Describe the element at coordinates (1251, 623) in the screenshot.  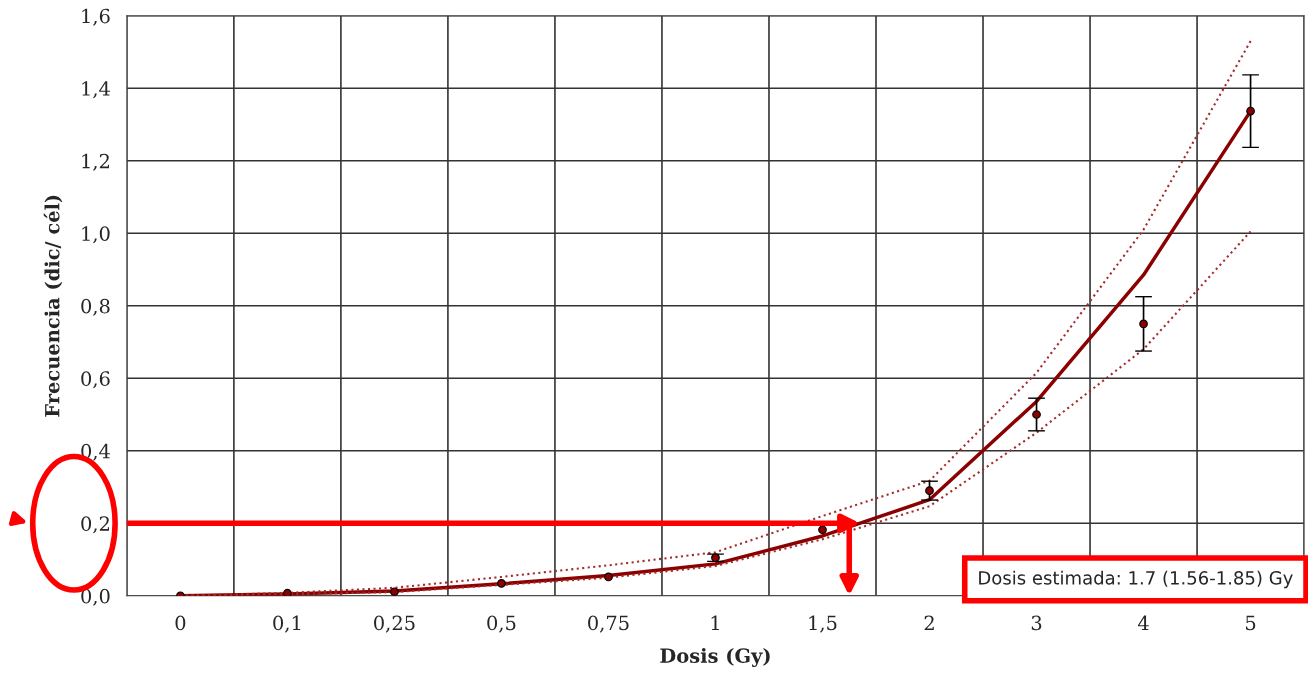
I see `x-tick-label: 5` at that location.